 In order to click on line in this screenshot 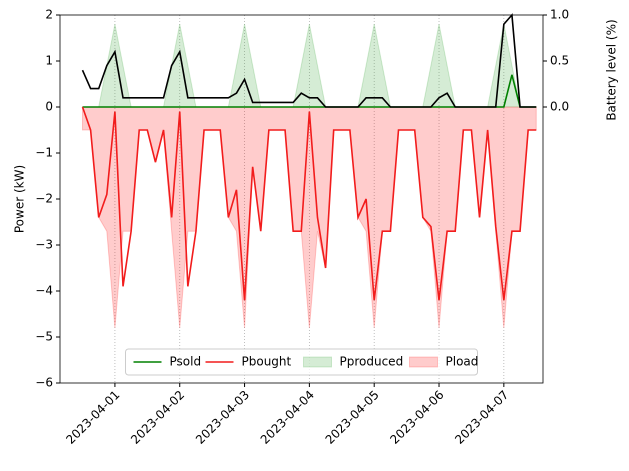, I will do `click(309, 60)`.